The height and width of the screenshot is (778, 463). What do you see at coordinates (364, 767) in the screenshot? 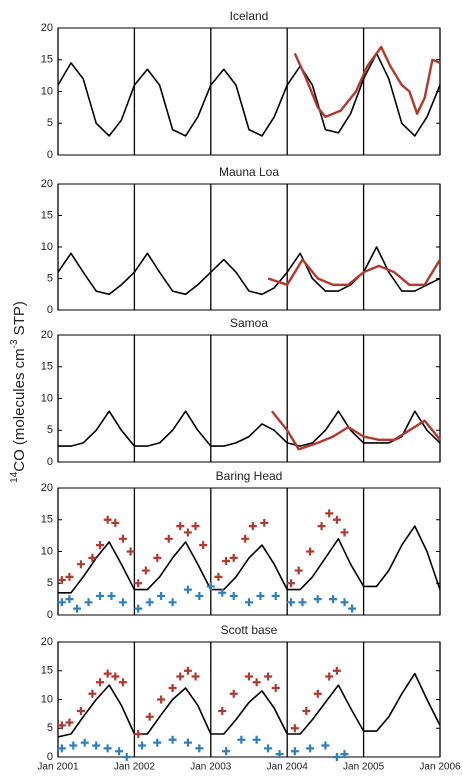
I see `x-tick-label: Jan 2005` at bounding box center [364, 767].